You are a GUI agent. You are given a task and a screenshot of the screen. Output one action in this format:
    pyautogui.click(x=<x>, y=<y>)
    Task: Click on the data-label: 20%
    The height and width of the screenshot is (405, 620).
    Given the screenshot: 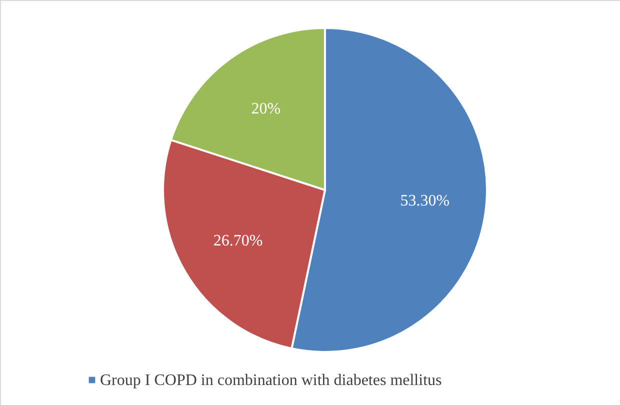 What is the action you would take?
    pyautogui.click(x=266, y=109)
    